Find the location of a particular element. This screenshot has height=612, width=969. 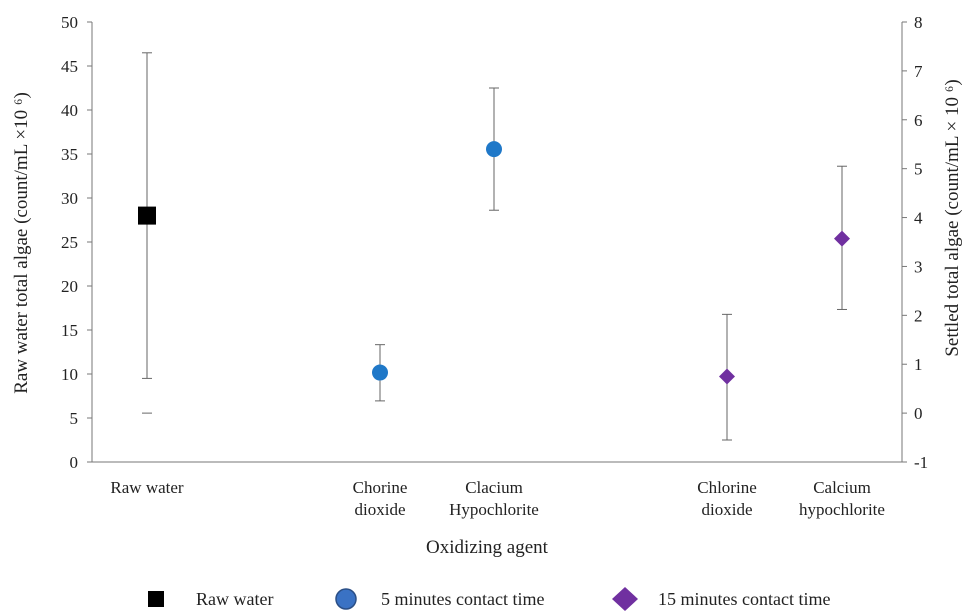

right-tick-label: 8 is located at coordinates (918, 22).